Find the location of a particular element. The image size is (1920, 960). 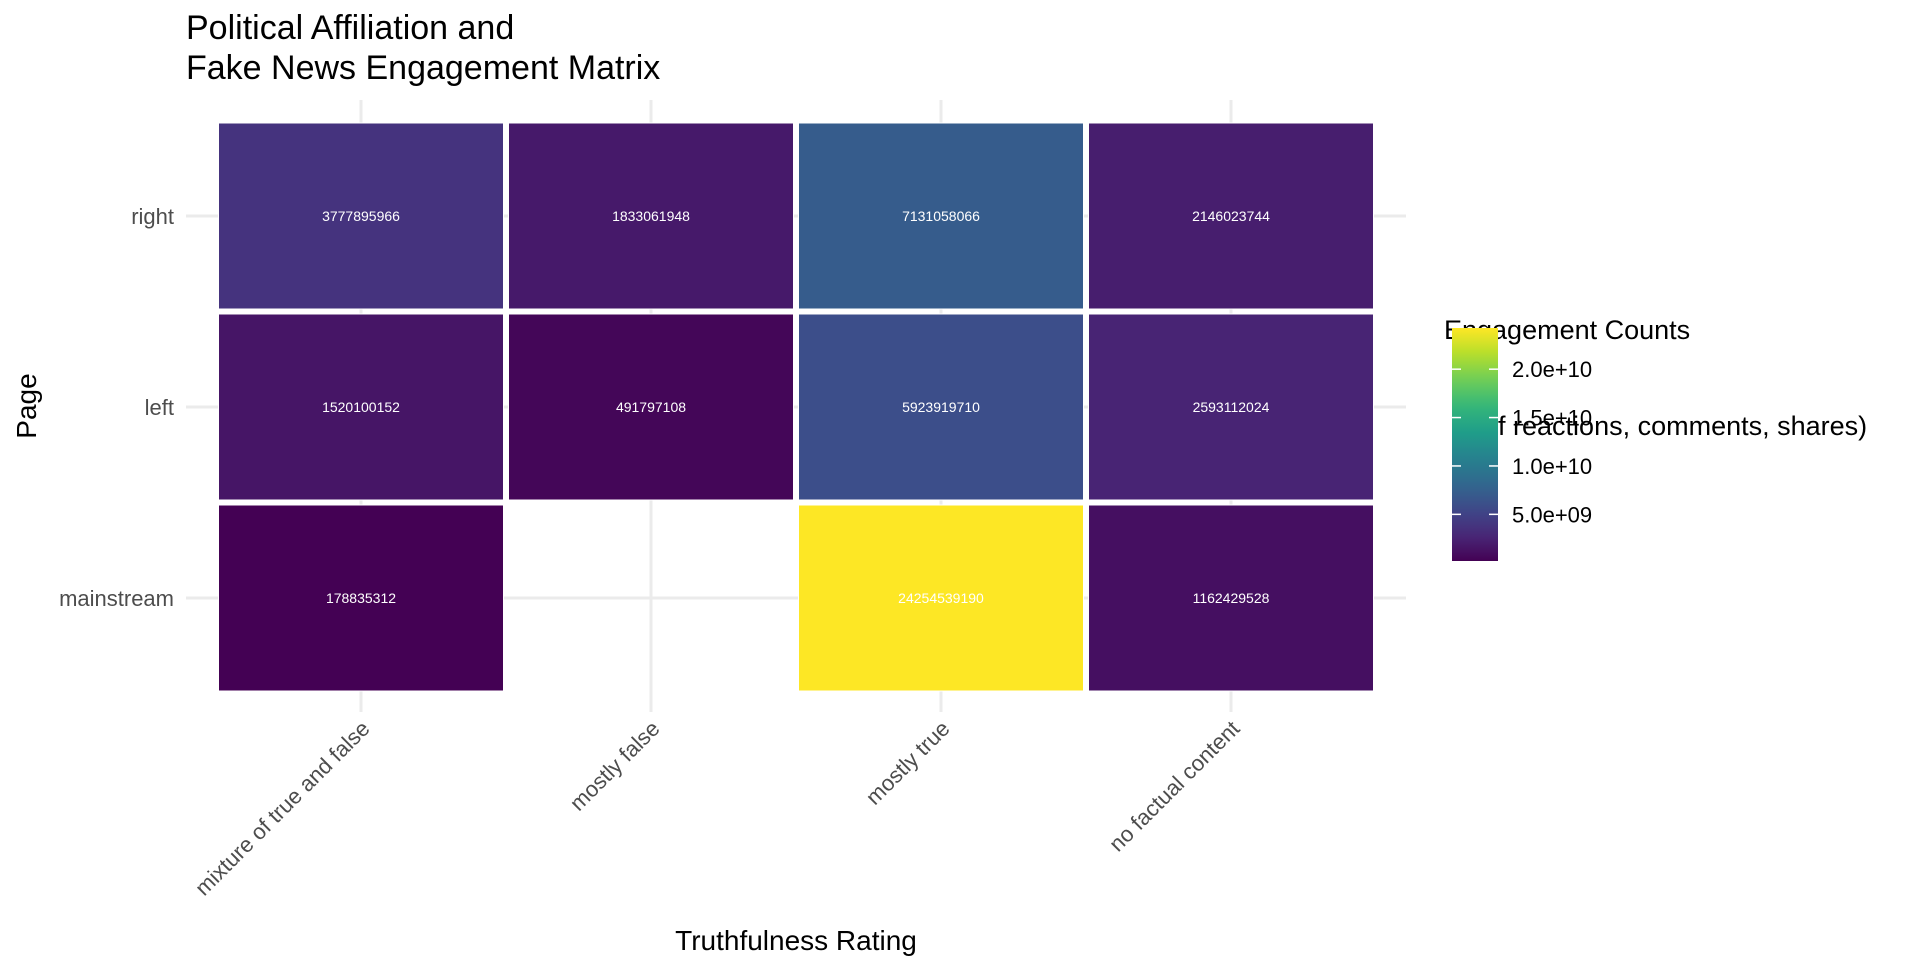

cell-value-label: 491797108 is located at coordinates (651, 407).